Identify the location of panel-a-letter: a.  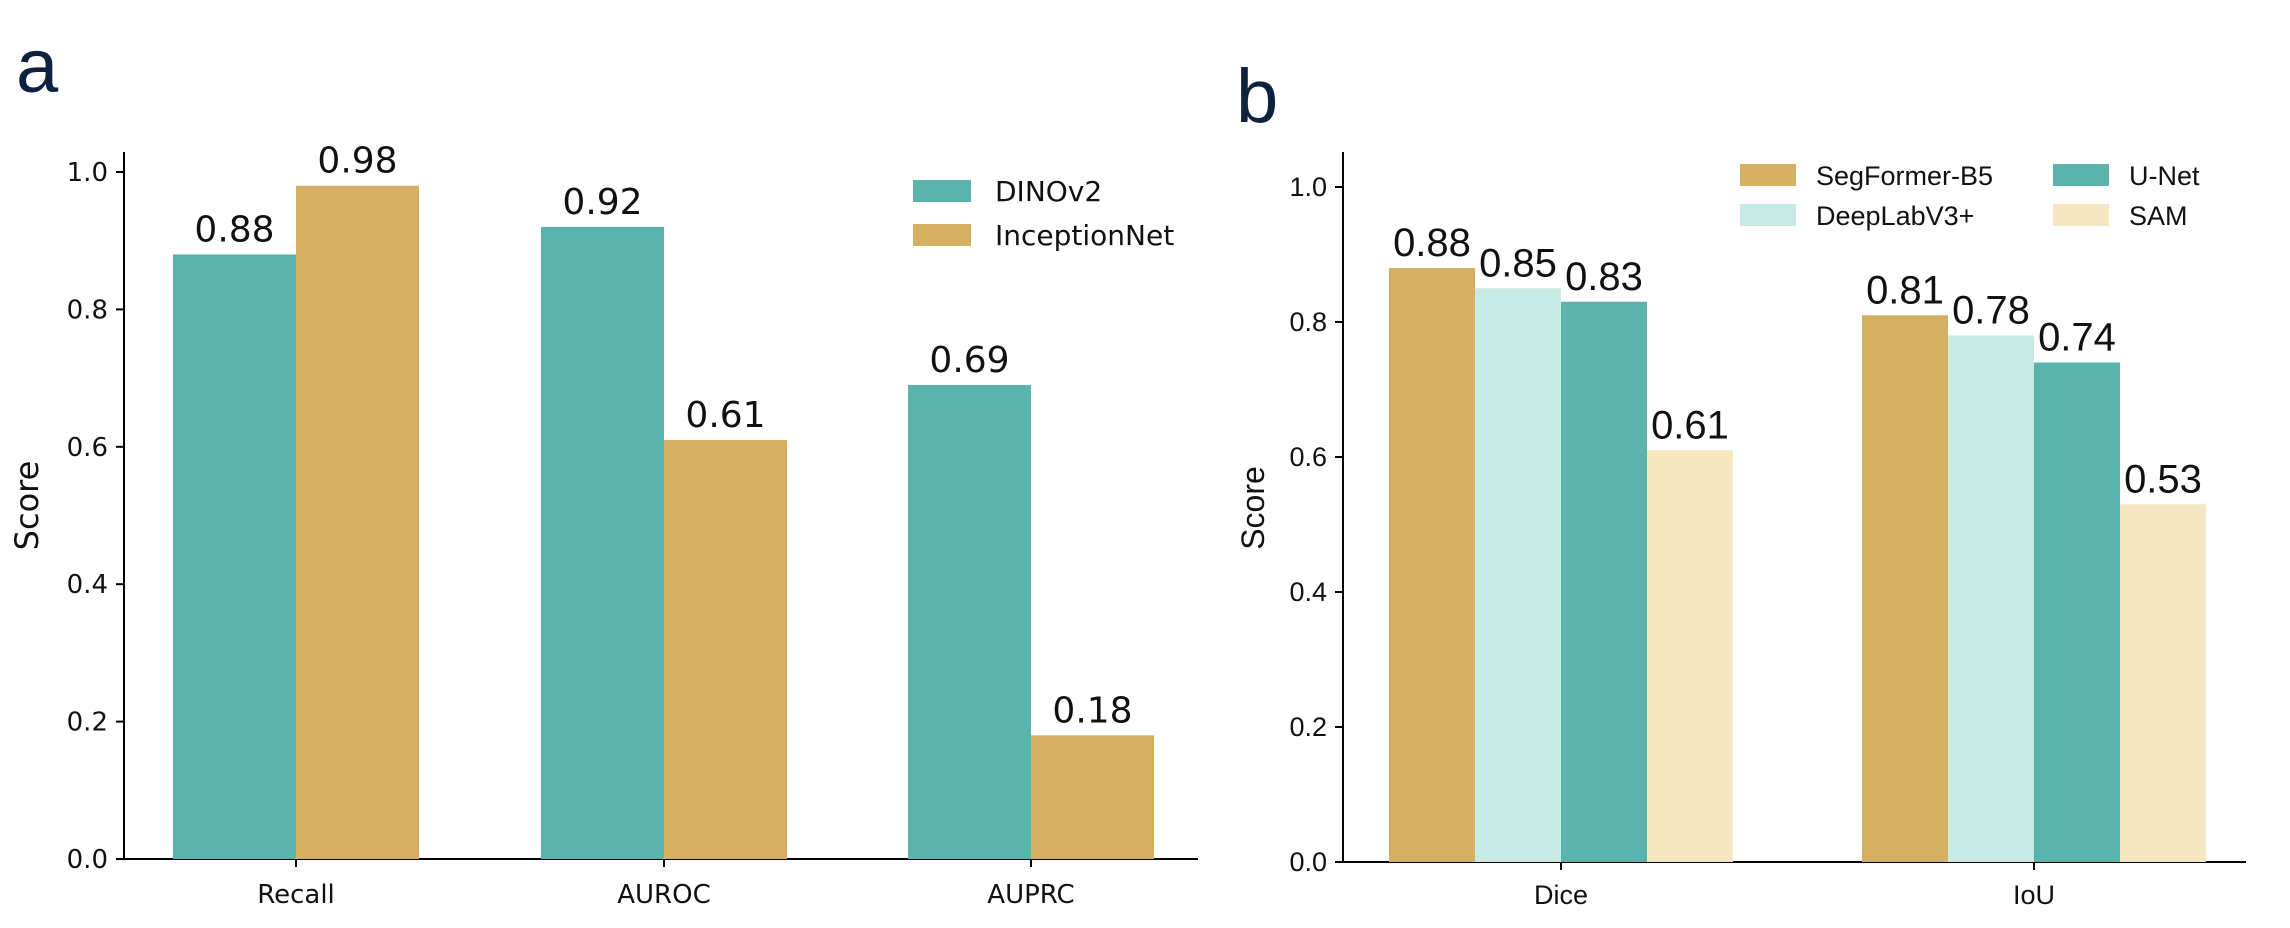
(37, 66).